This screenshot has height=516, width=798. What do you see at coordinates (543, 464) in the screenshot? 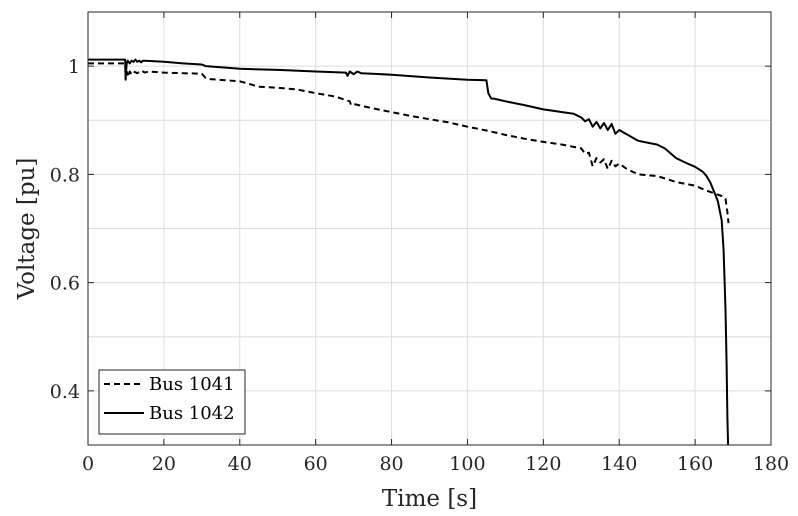
I see `x-tick-label: 120` at bounding box center [543, 464].